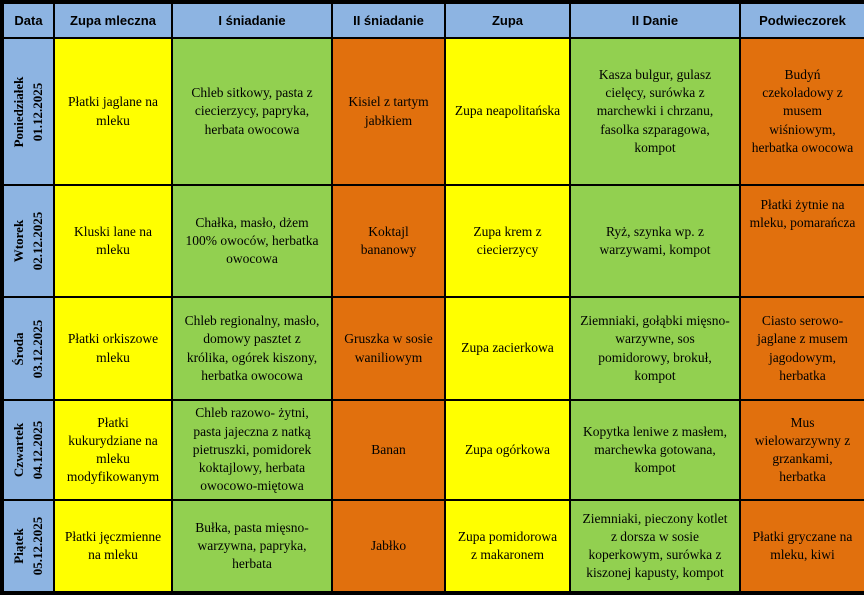  I want to click on meal-cell: Płatki gryczane na mleku, kiwi, so click(801, 546).